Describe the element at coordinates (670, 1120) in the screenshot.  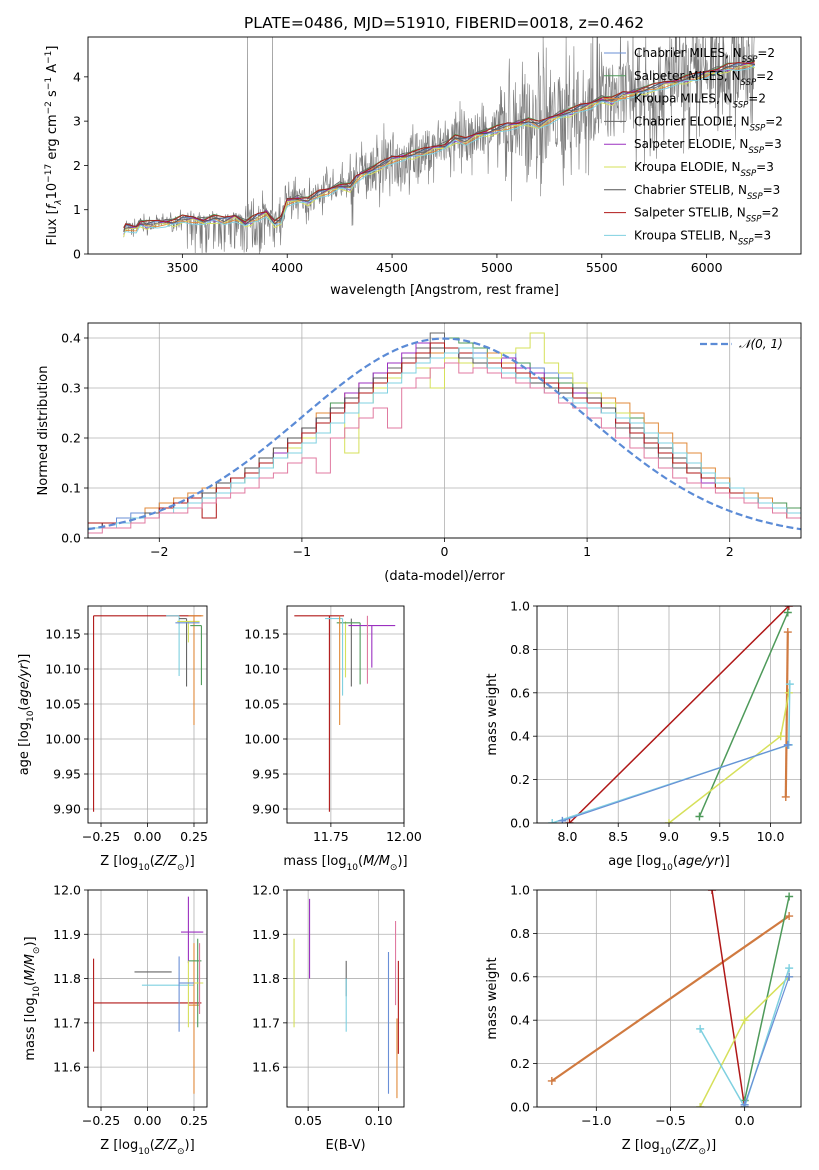
I see `x-tick-label: −0.5` at that location.